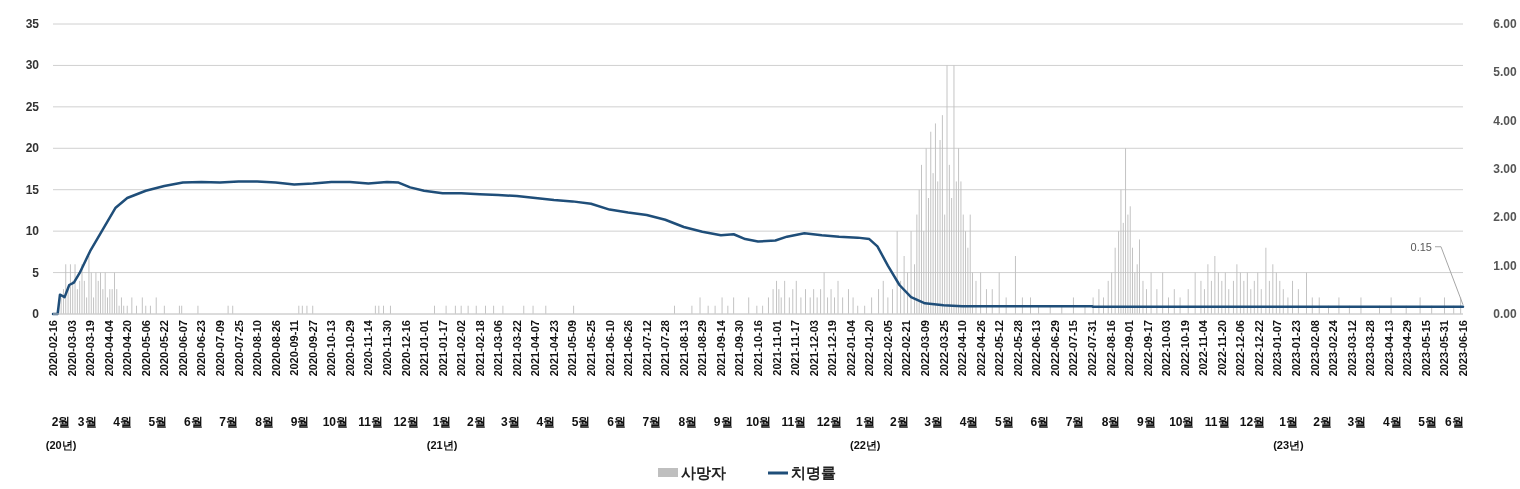 The image size is (1520, 489). I want to click on x-tick-label: 2022-07-31, so click(1091, 348).